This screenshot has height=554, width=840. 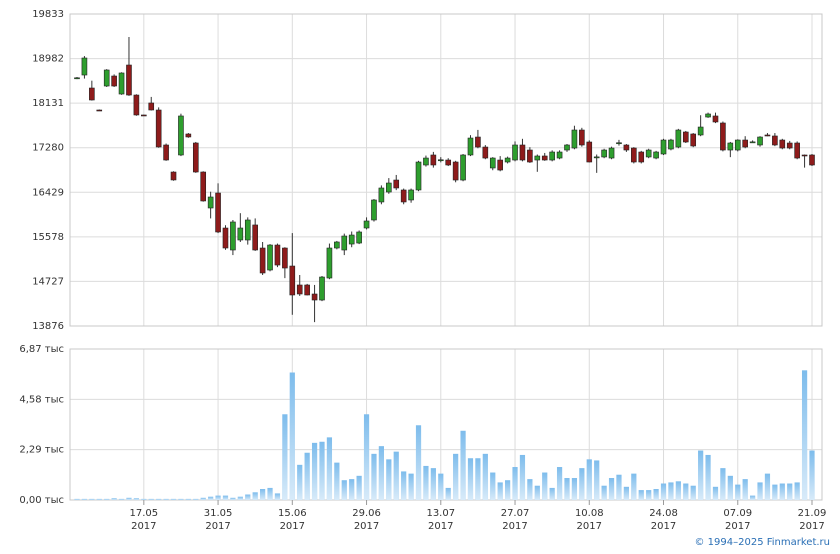 What do you see at coordinates (292, 520) in the screenshot?
I see `x-tick-label: 15.06 2017` at bounding box center [292, 520].